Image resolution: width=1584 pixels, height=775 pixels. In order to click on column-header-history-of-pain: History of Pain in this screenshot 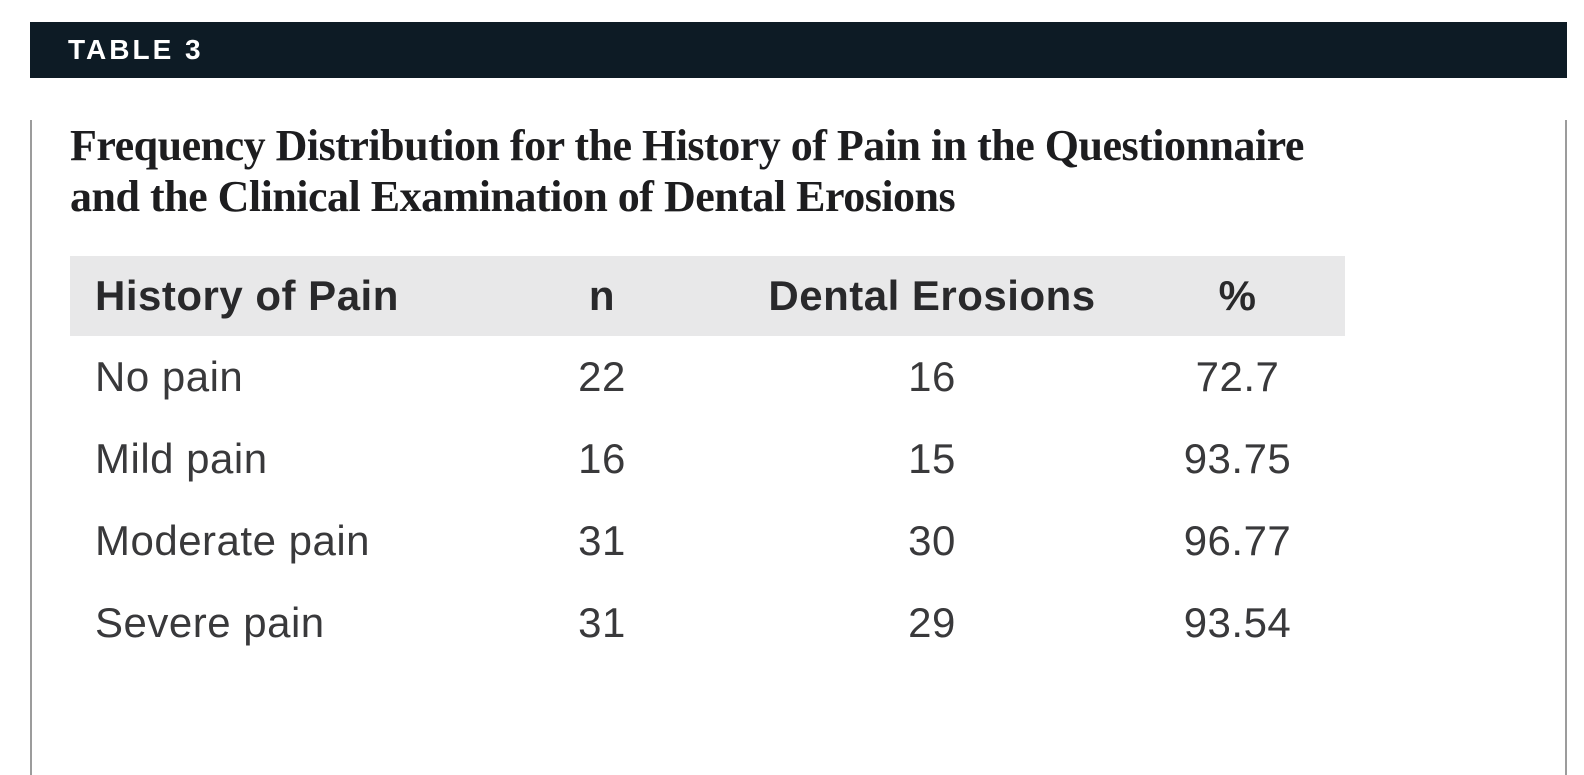, I will do `click(270, 296)`.